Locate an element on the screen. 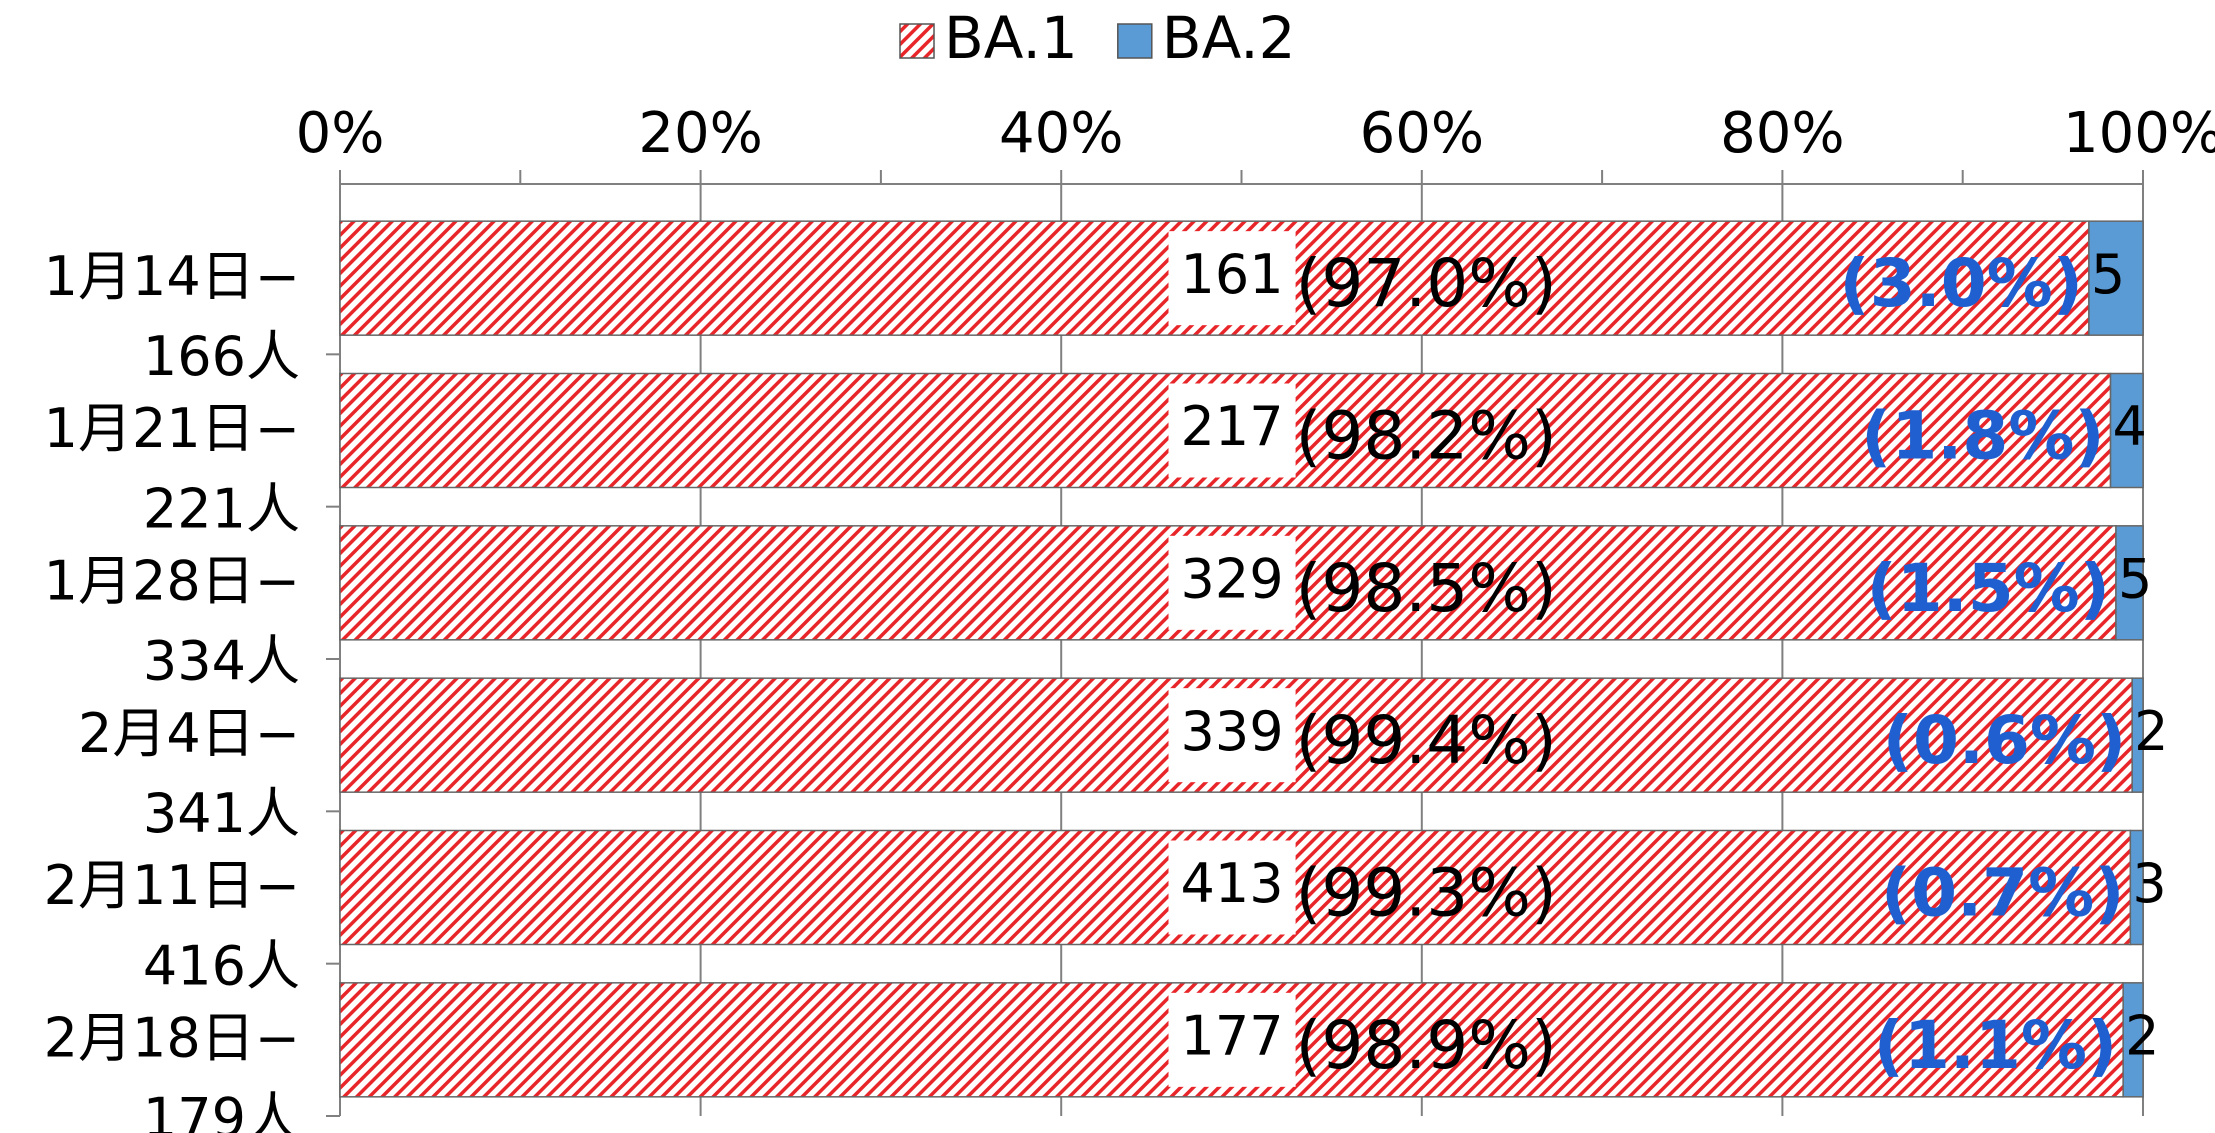 The height and width of the screenshot is (1133, 2215). legend-label: BA.1 is located at coordinates (1011, 38).